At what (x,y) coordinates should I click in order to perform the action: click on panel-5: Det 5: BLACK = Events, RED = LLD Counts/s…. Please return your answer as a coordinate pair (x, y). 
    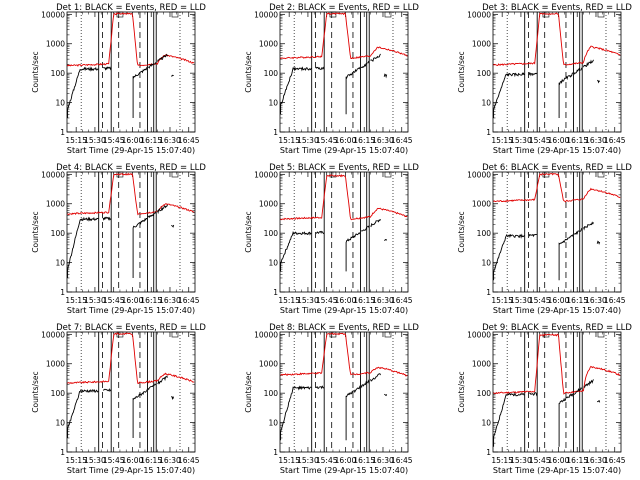
    Looking at the image, I should click on (331, 239).